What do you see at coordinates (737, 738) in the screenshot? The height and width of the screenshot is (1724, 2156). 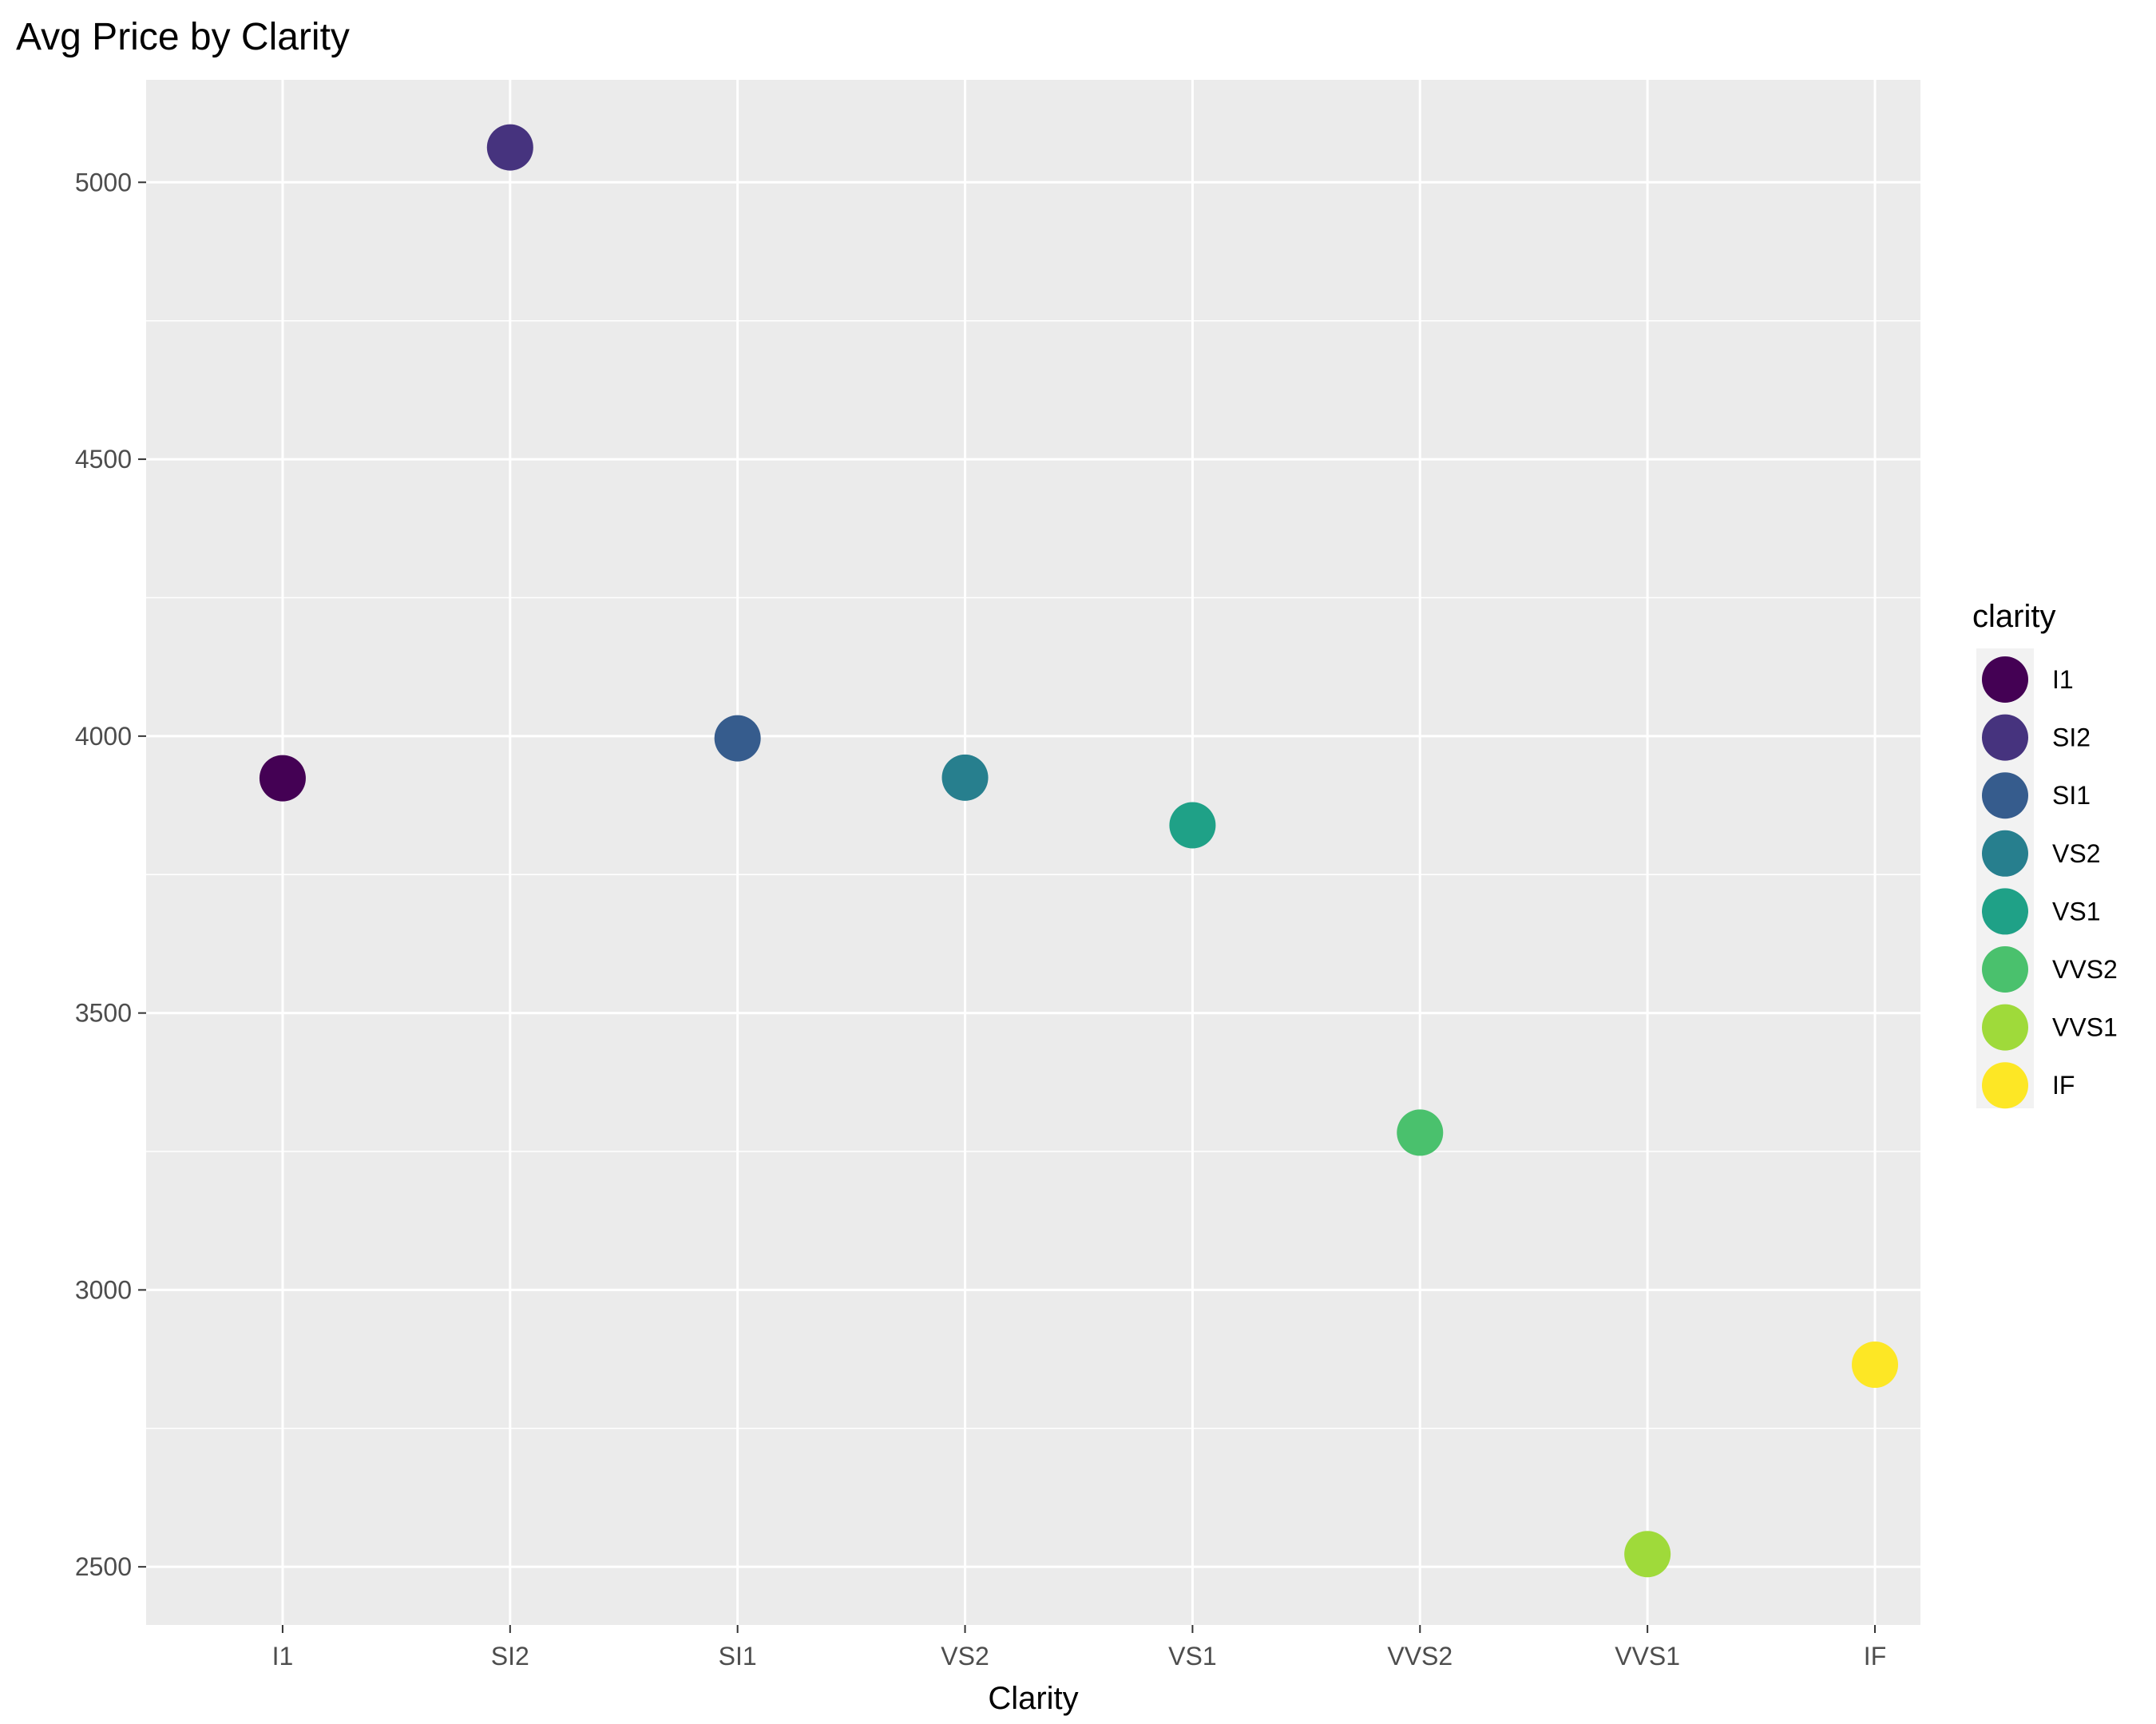 I see `data-point-si1` at bounding box center [737, 738].